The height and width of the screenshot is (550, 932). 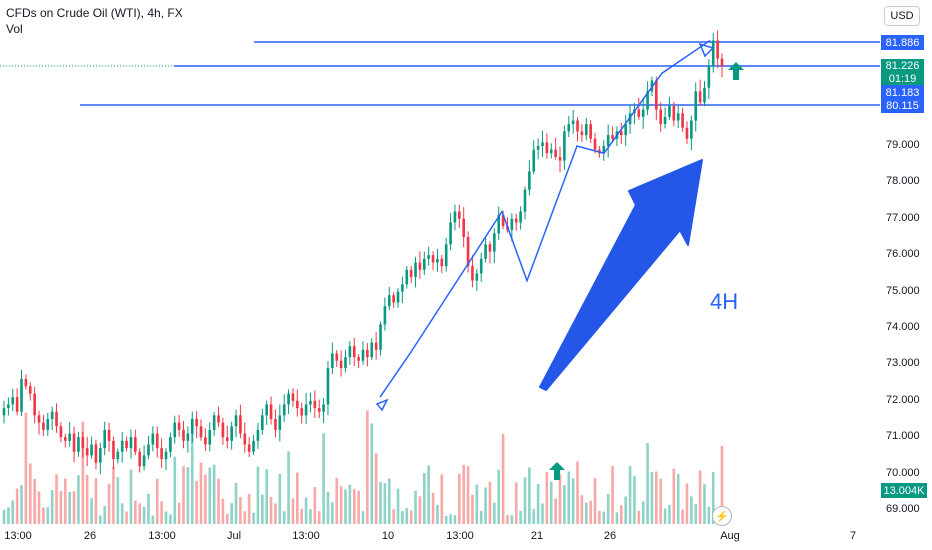 I want to click on zigzag-start-arrowhead-icon, so click(x=382, y=405).